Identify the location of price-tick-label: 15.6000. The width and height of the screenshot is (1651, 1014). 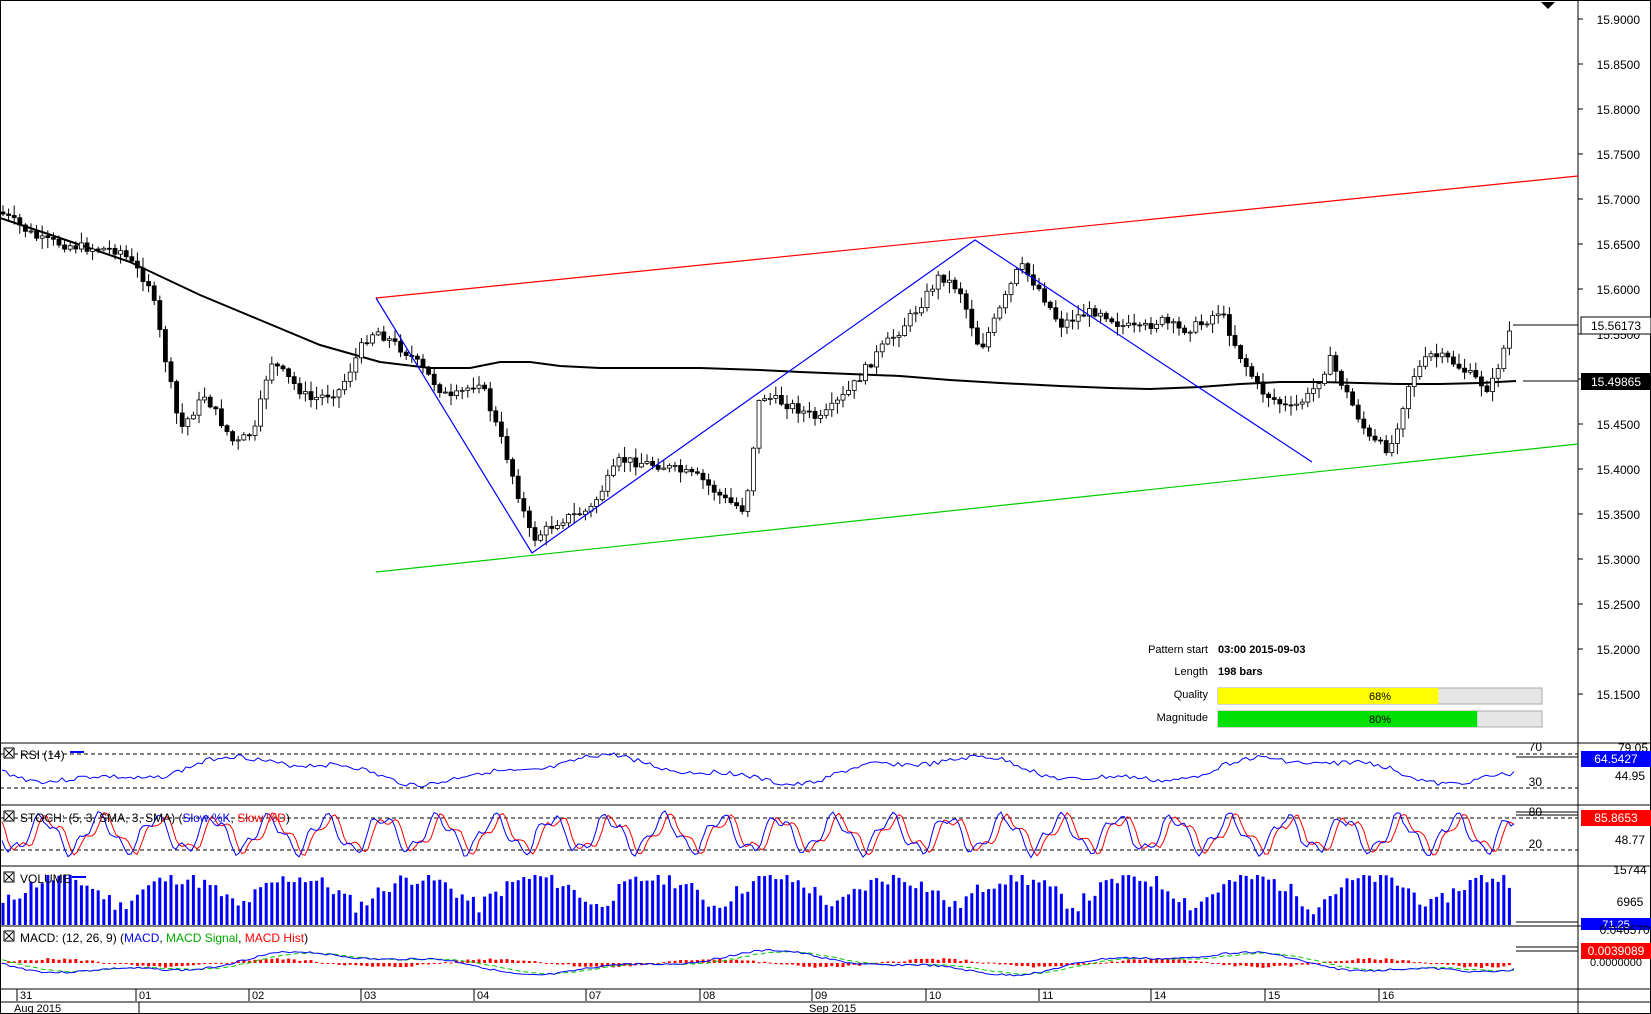
(1619, 290).